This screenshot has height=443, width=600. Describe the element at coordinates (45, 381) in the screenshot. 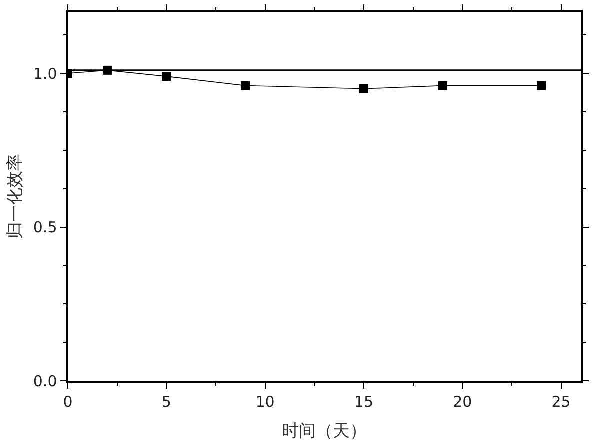

I see `y-tick-label: 0.0` at that location.